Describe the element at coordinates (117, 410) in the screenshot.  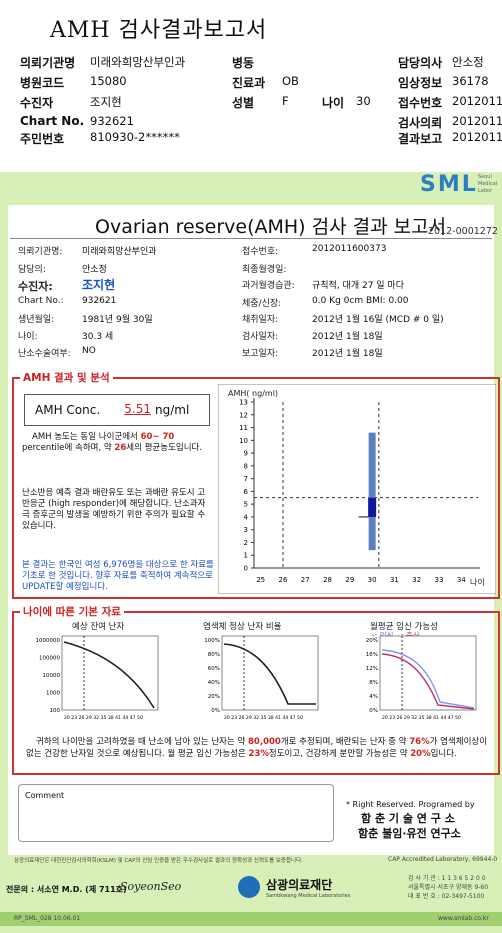
I see `amh-conc-box: AMH Conc. 5.51 ng/ml` at that location.